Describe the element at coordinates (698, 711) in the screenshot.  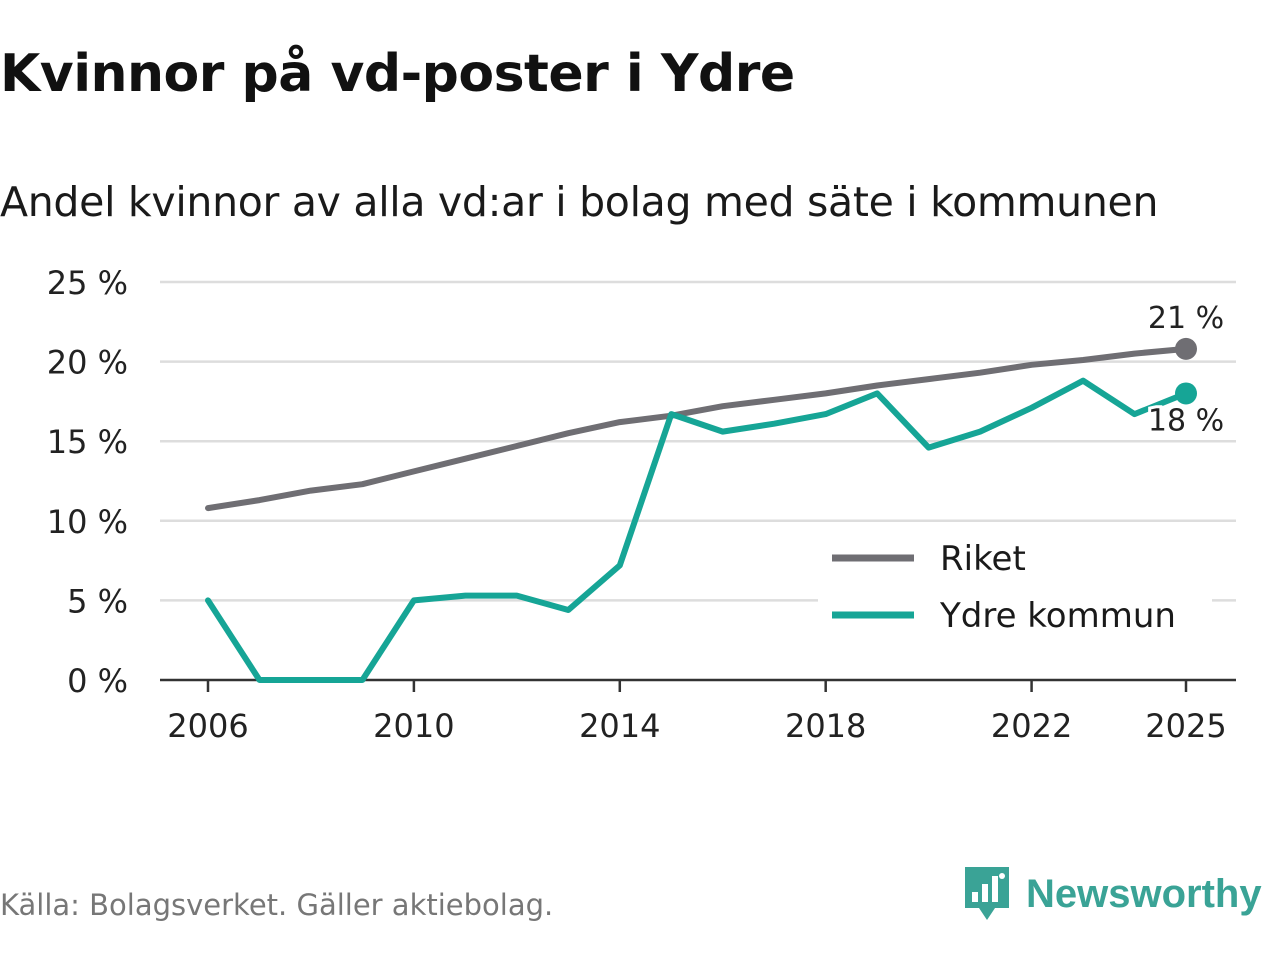
I see `x-axis: 2006 2010 2014 2018 2022 2025` at that location.